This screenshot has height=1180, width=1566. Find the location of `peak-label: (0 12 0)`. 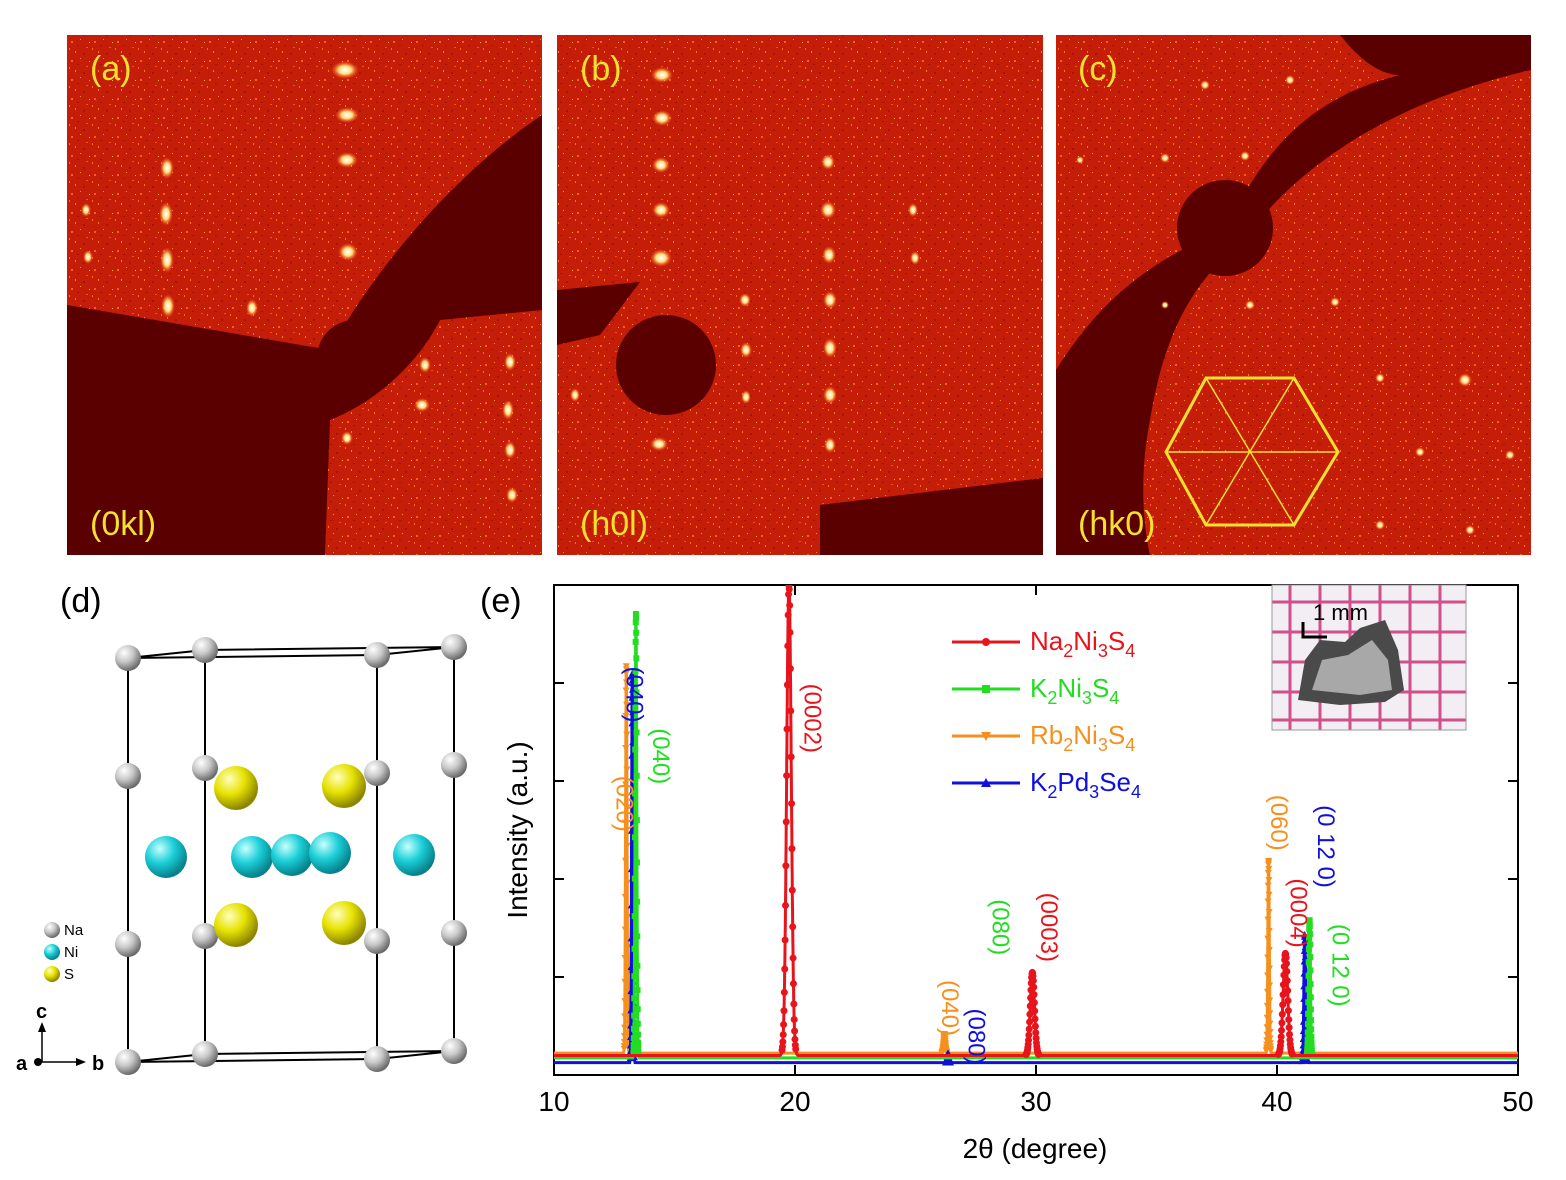

peak-label: (0 12 0) is located at coordinates (1325, 846).